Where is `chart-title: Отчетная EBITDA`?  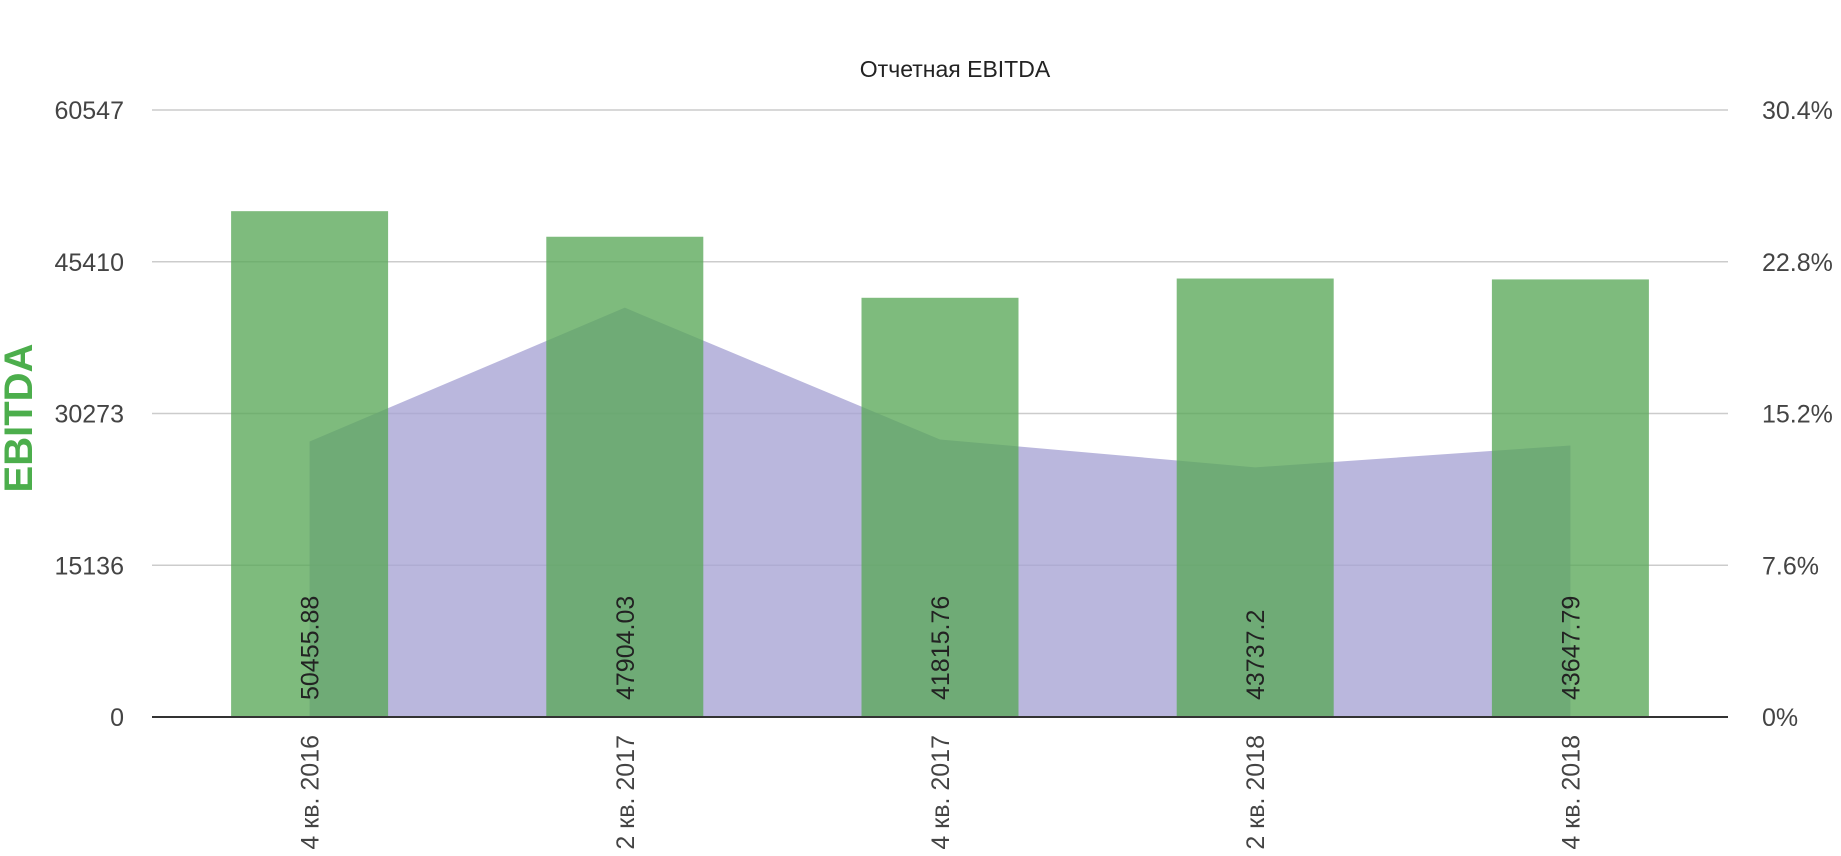 chart-title: Отчетная EBITDA is located at coordinates (955, 69).